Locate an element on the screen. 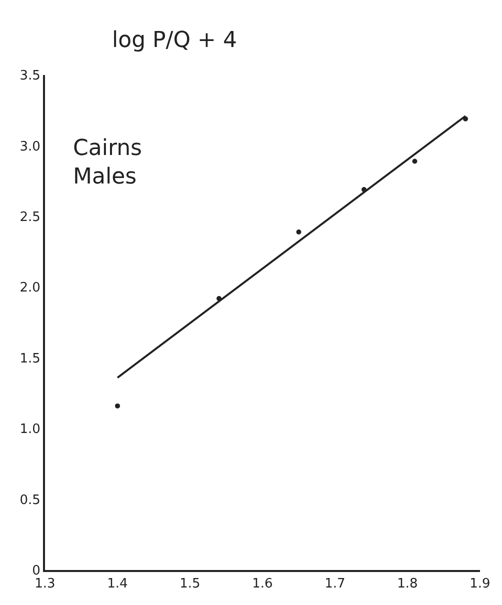  y-tick-label: 2.5 is located at coordinates (30, 217).